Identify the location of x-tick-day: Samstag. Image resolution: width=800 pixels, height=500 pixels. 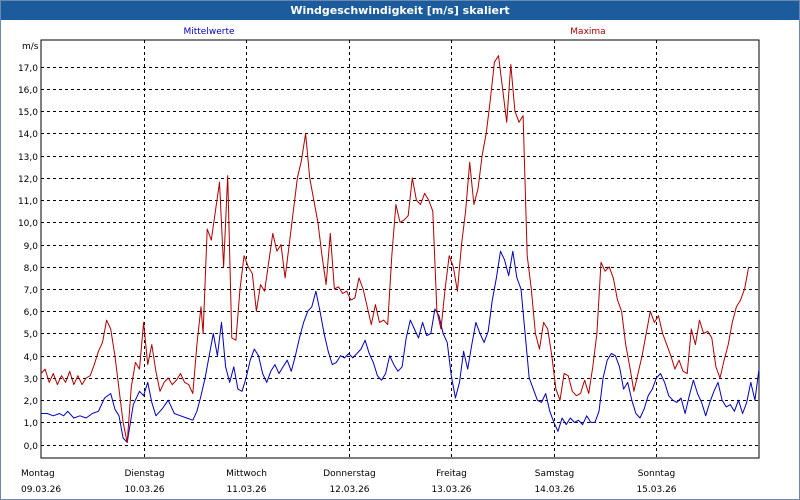
(554, 474).